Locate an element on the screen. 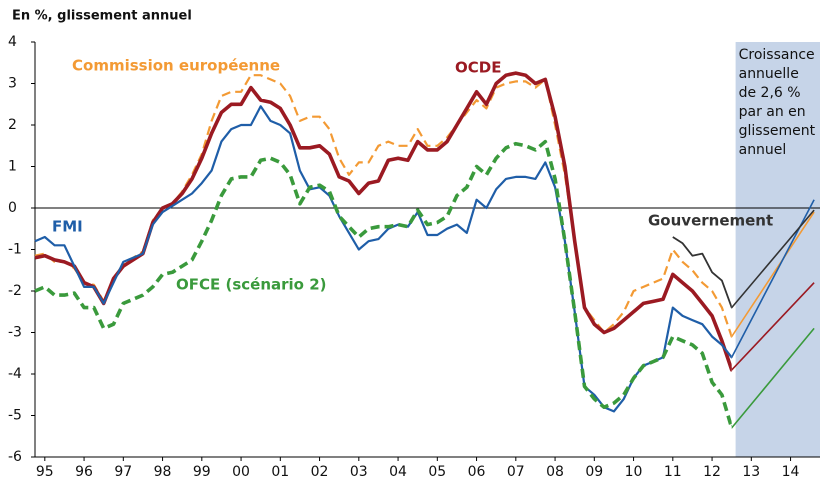 The image size is (821, 486). x-tick-label: 96 is located at coordinates (84, 472).